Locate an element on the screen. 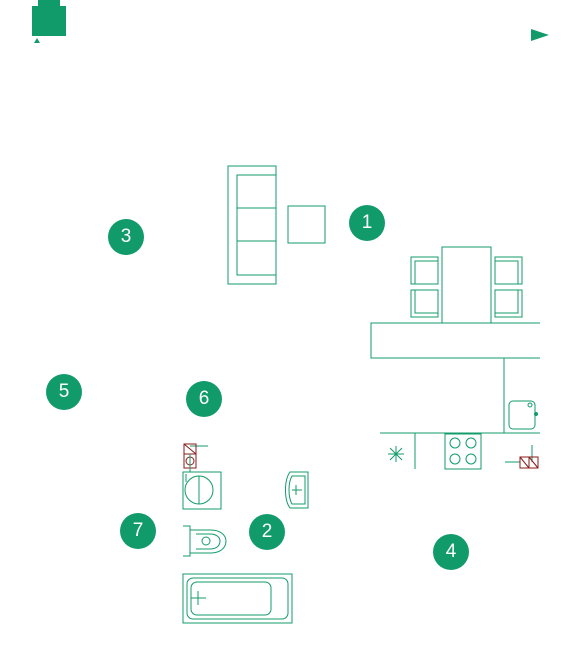 The image size is (570, 651). room-marker-3: 3 is located at coordinates (126, 237).